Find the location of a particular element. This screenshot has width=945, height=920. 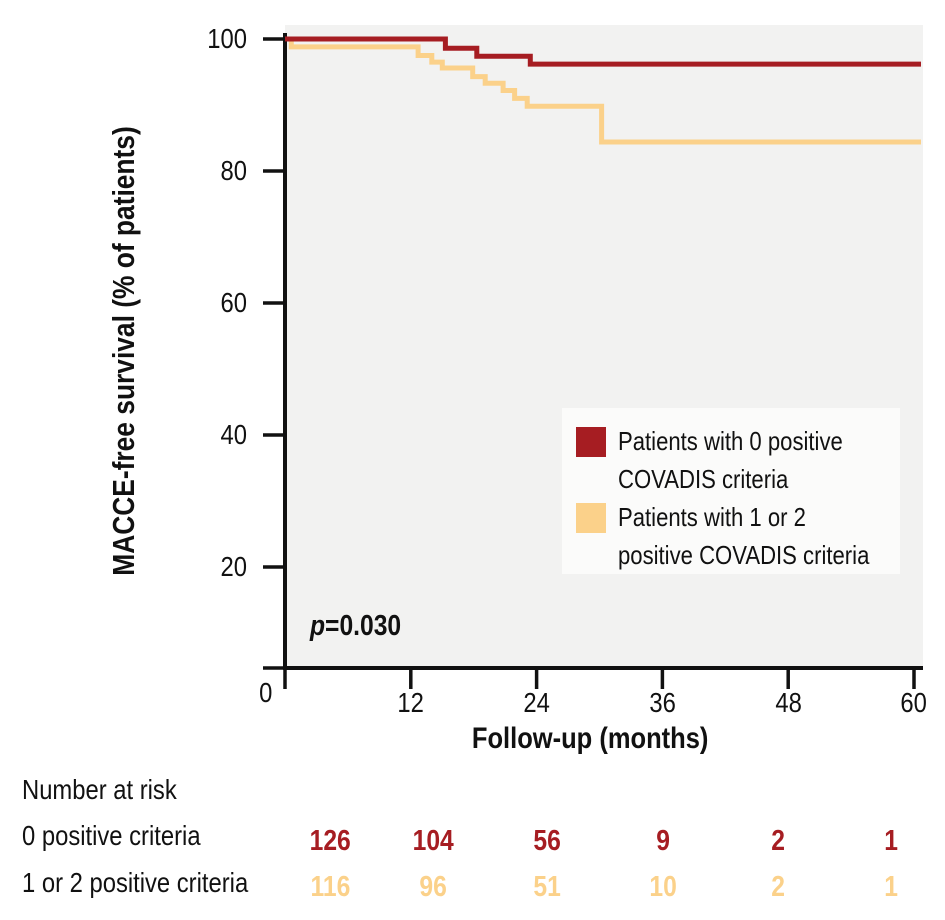

risk-value-text: 10 is located at coordinates (663, 887).